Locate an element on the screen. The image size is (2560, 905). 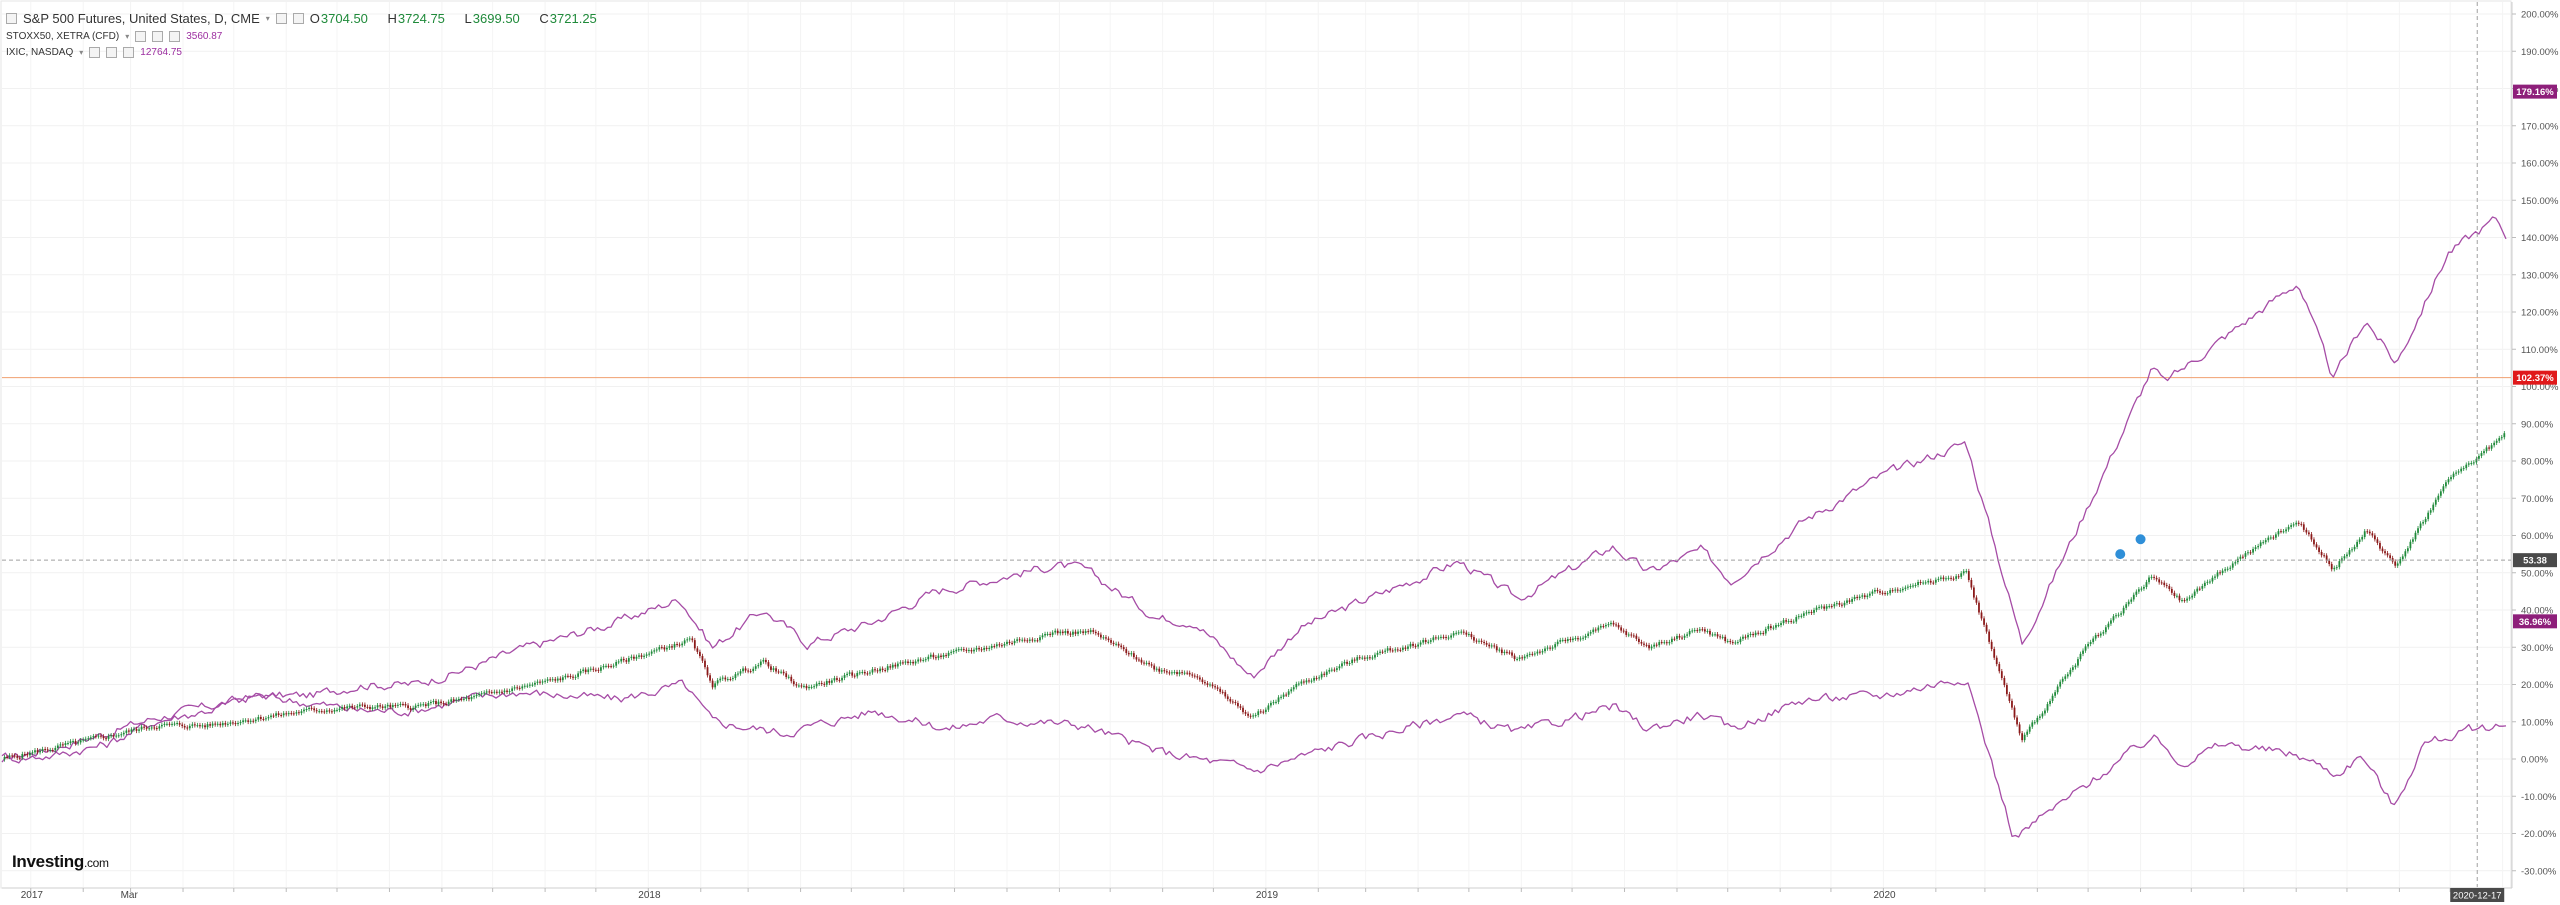
legend-compare-symbol: IXIC, NASDAQ is located at coordinates (40, 52).